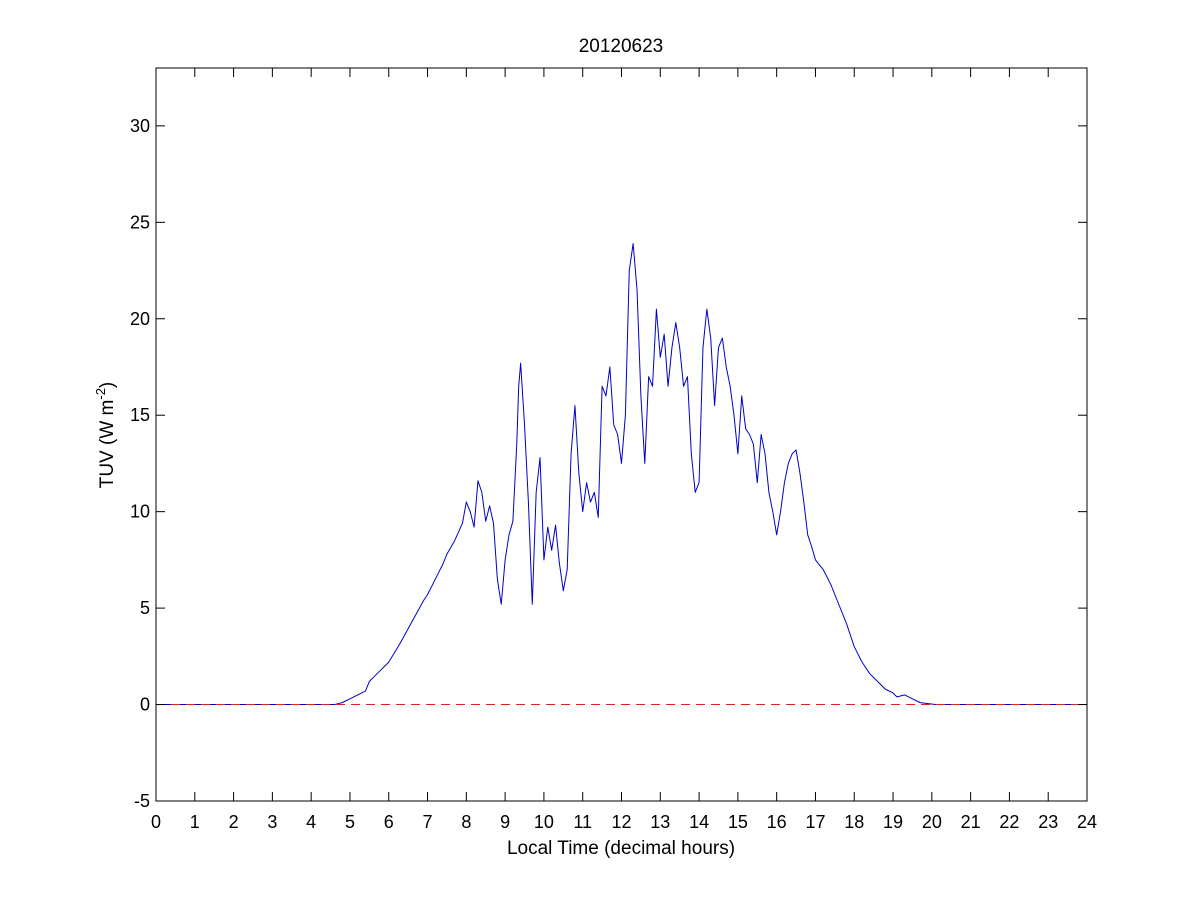  What do you see at coordinates (107, 444) in the screenshot?
I see `y-axis-label-main: TUV (W m` at bounding box center [107, 444].